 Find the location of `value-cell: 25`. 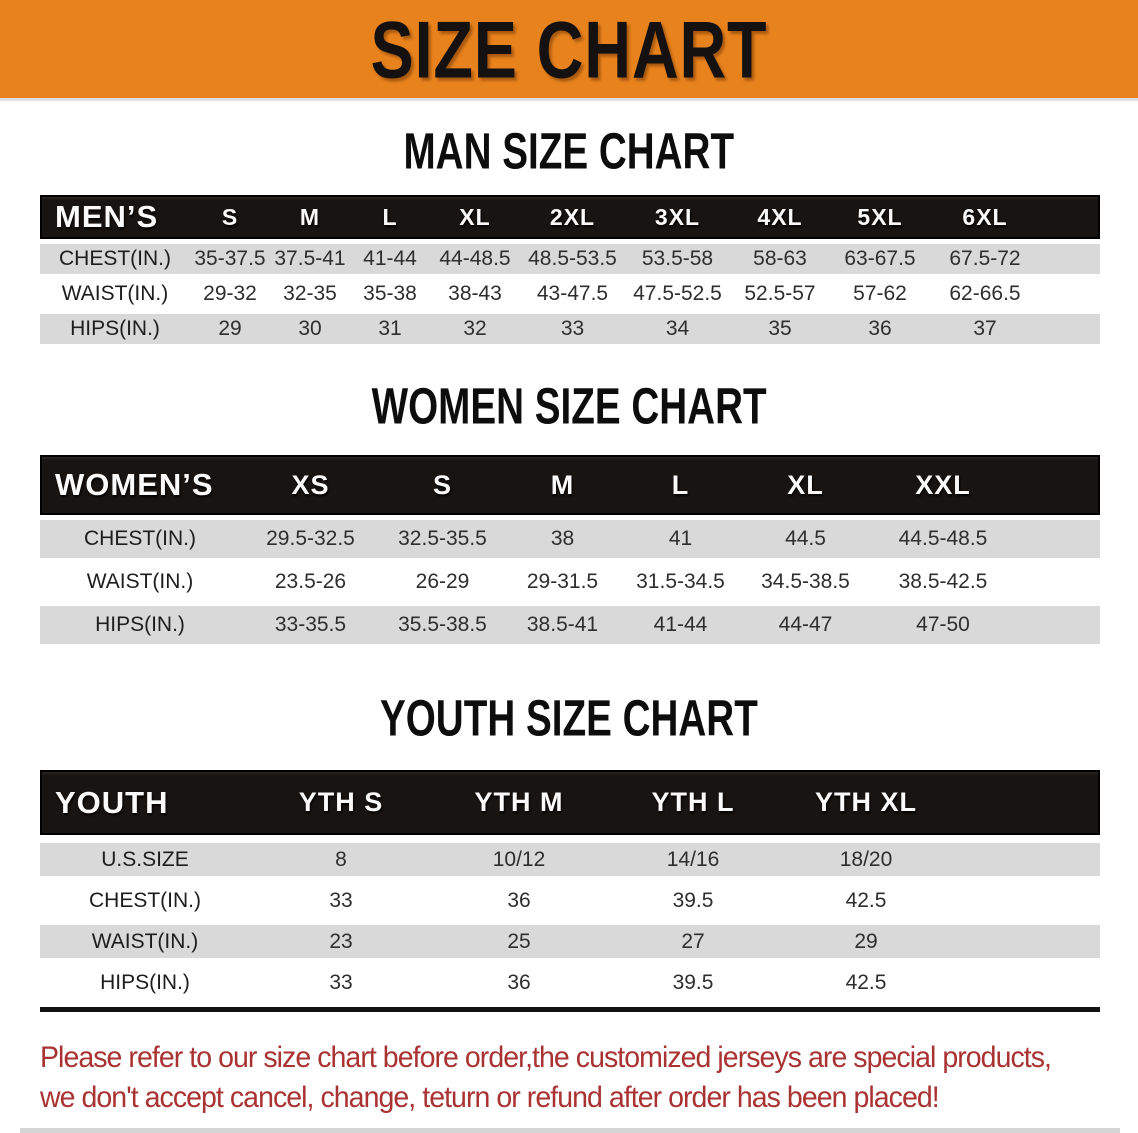

value-cell: 25 is located at coordinates (519, 941).